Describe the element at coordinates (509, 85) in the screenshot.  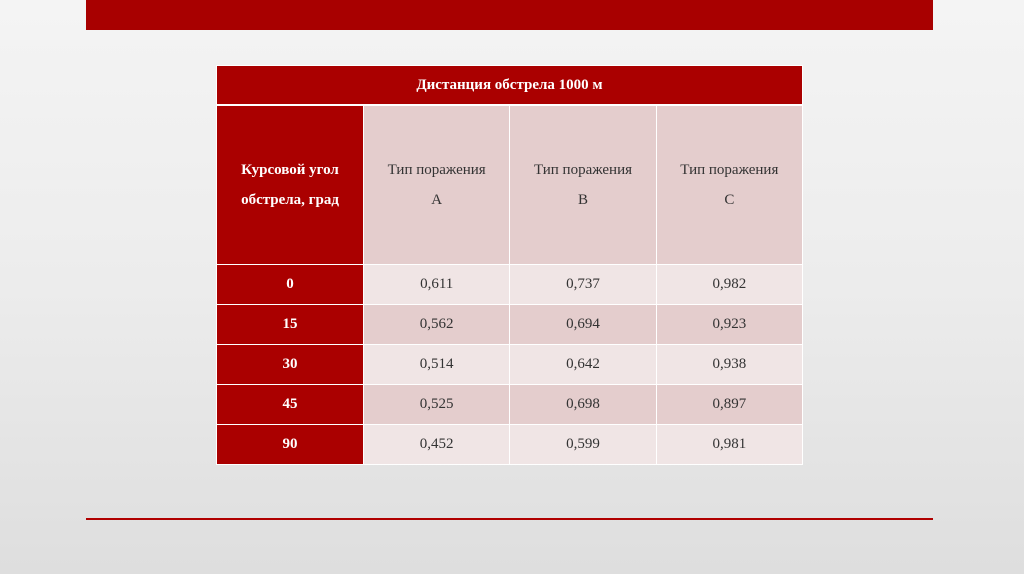
I see `table-title: Дистанция обстрела 1000 м` at that location.